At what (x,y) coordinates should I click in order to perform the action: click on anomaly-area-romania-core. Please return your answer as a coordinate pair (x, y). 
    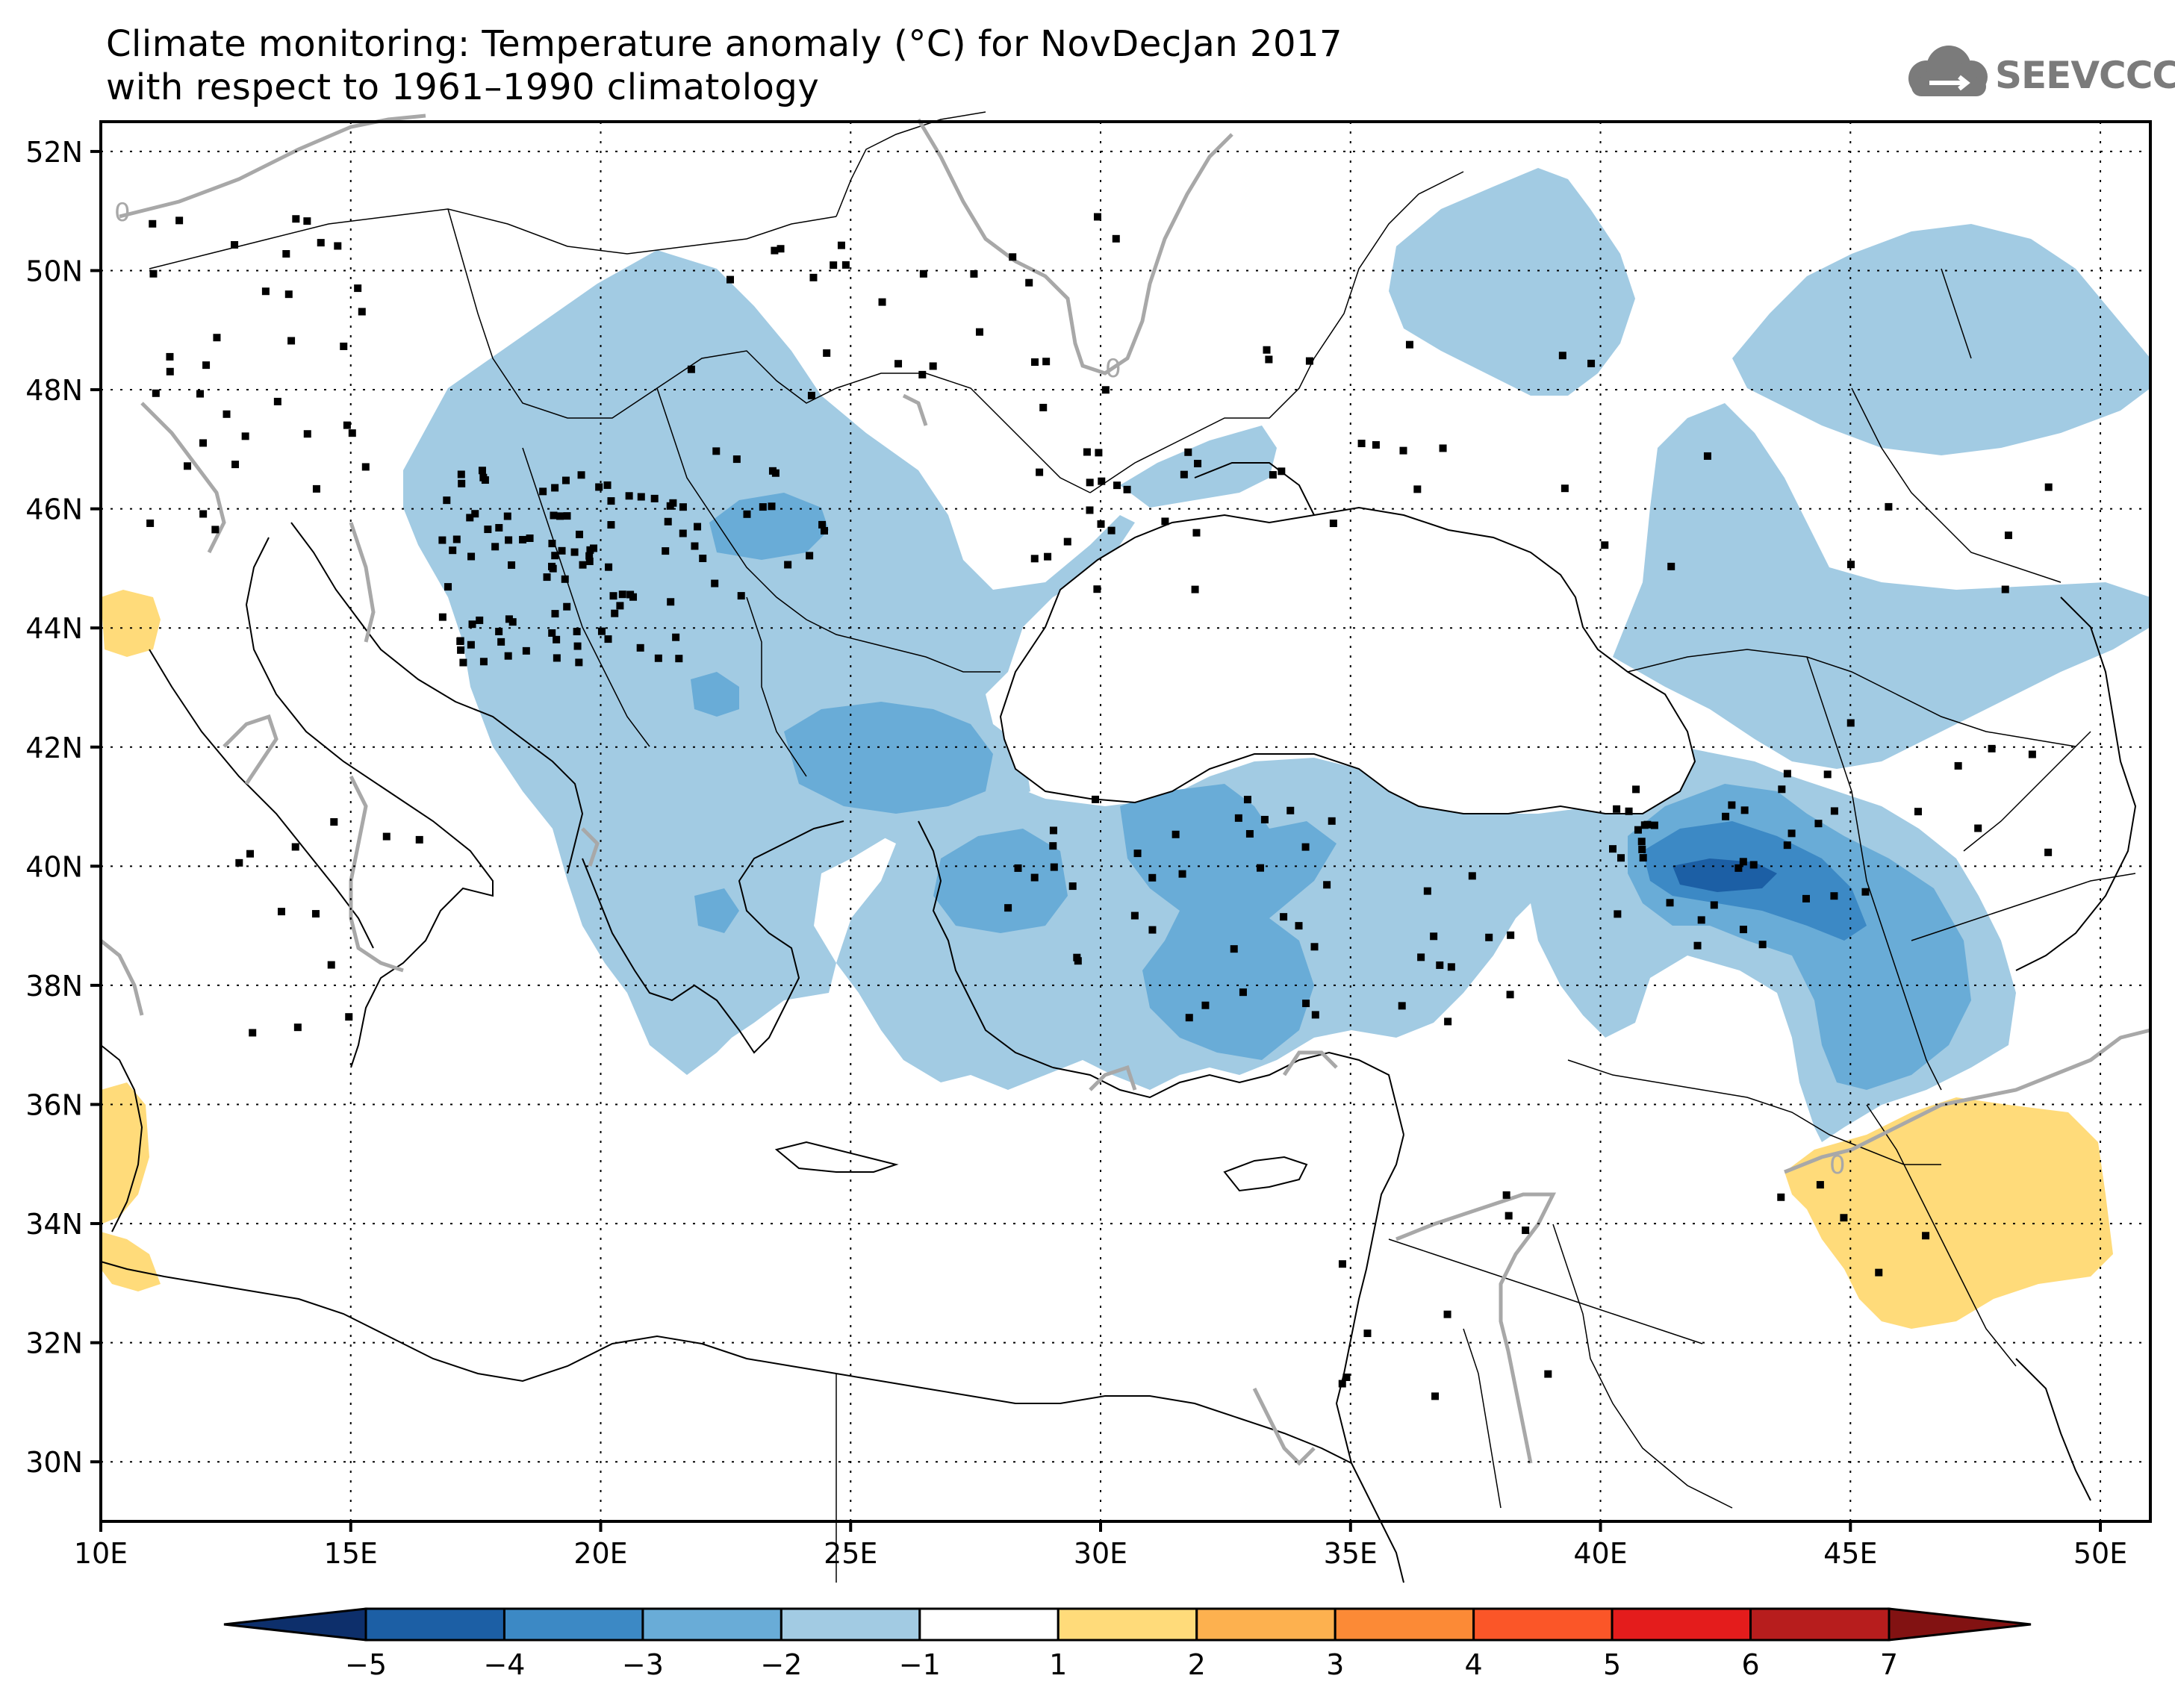
    Looking at the image, I should click on (769, 526).